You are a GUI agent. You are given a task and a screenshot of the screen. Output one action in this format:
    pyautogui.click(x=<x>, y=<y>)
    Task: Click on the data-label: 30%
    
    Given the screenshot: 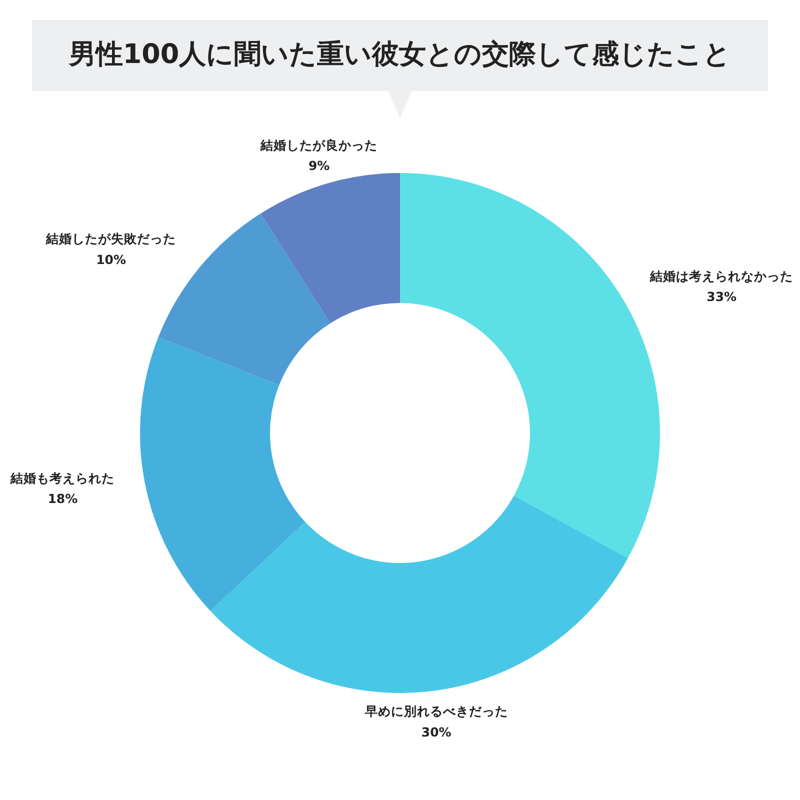 What is the action you would take?
    pyautogui.click(x=436, y=732)
    